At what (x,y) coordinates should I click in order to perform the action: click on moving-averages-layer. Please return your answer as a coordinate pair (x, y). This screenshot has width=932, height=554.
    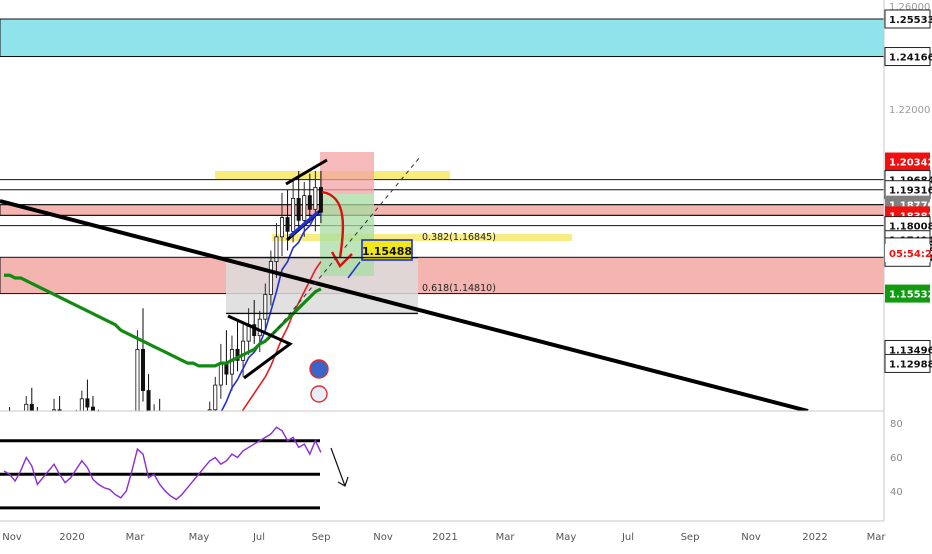
    Looking at the image, I should click on (163, 312).